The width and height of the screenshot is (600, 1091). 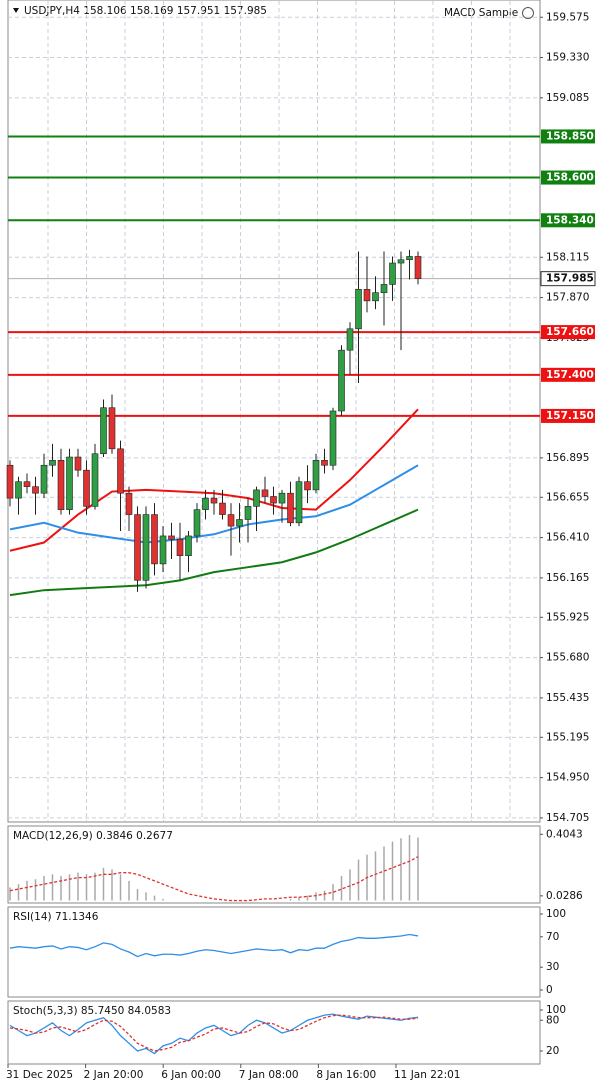 I want to click on y-tick-label: 0, so click(x=549, y=990).